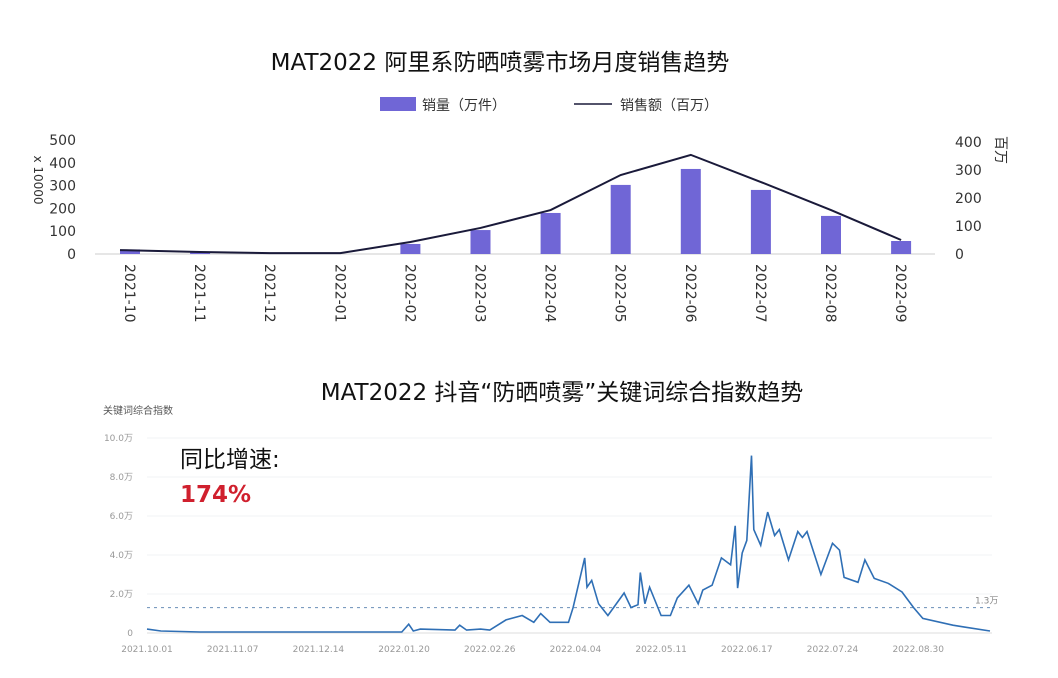 This screenshot has width=1058, height=678. Describe the element at coordinates (121, 556) in the screenshot. I see `y-tick-bottom: 4.0万` at that location.